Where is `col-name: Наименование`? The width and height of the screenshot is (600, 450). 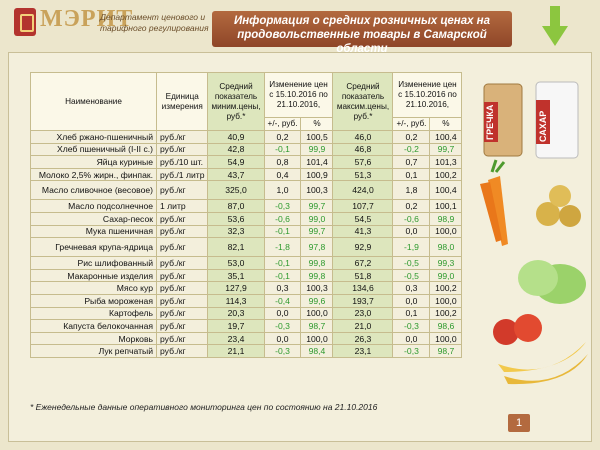
col-name: Наименование is located at coordinates (93, 101).